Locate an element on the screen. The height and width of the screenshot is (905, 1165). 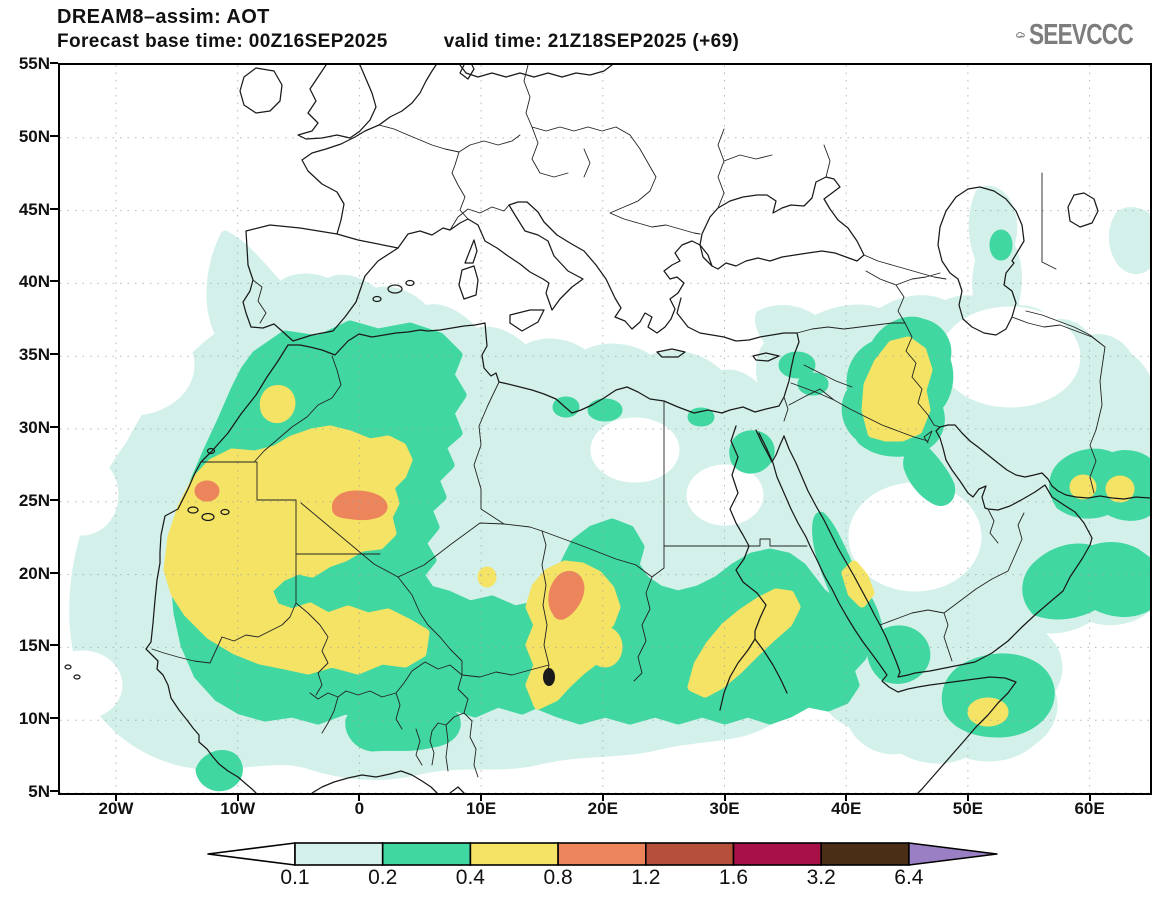
turkey-syria-iraq-border is located at coordinates (851, 328).